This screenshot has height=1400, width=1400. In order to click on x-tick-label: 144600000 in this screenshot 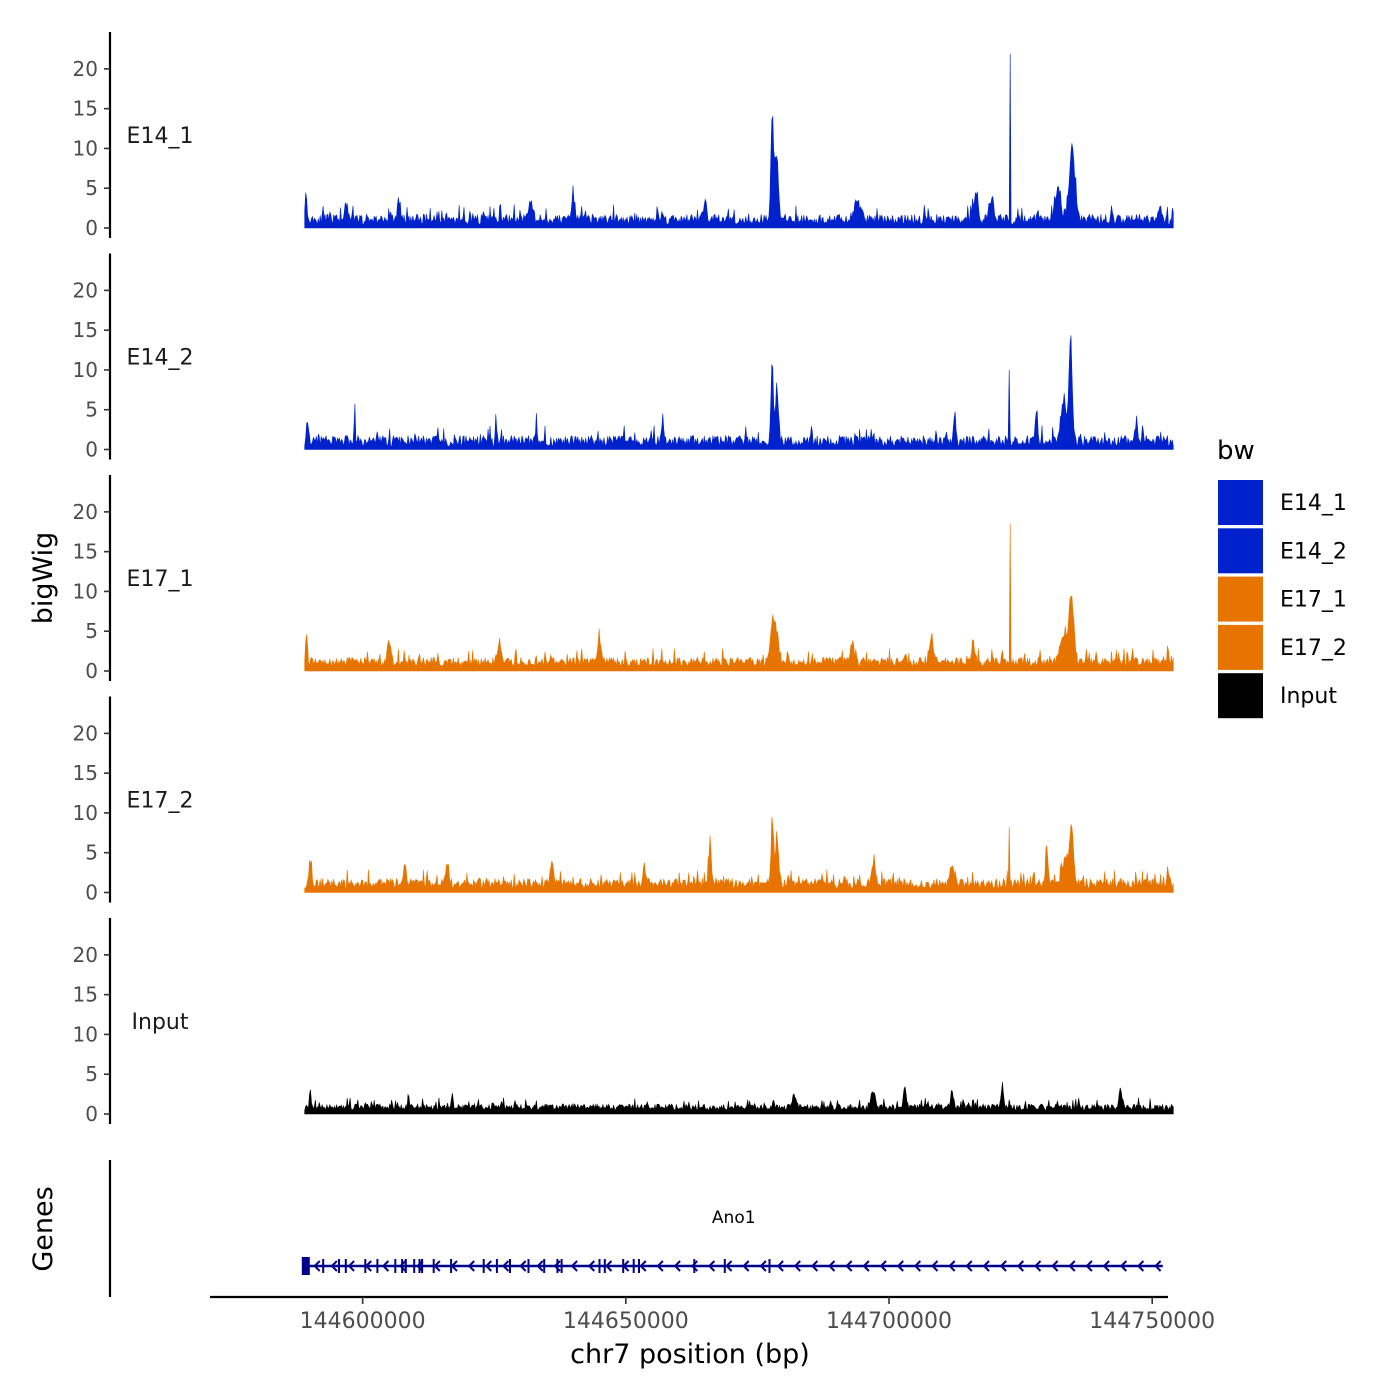, I will do `click(363, 1321)`.